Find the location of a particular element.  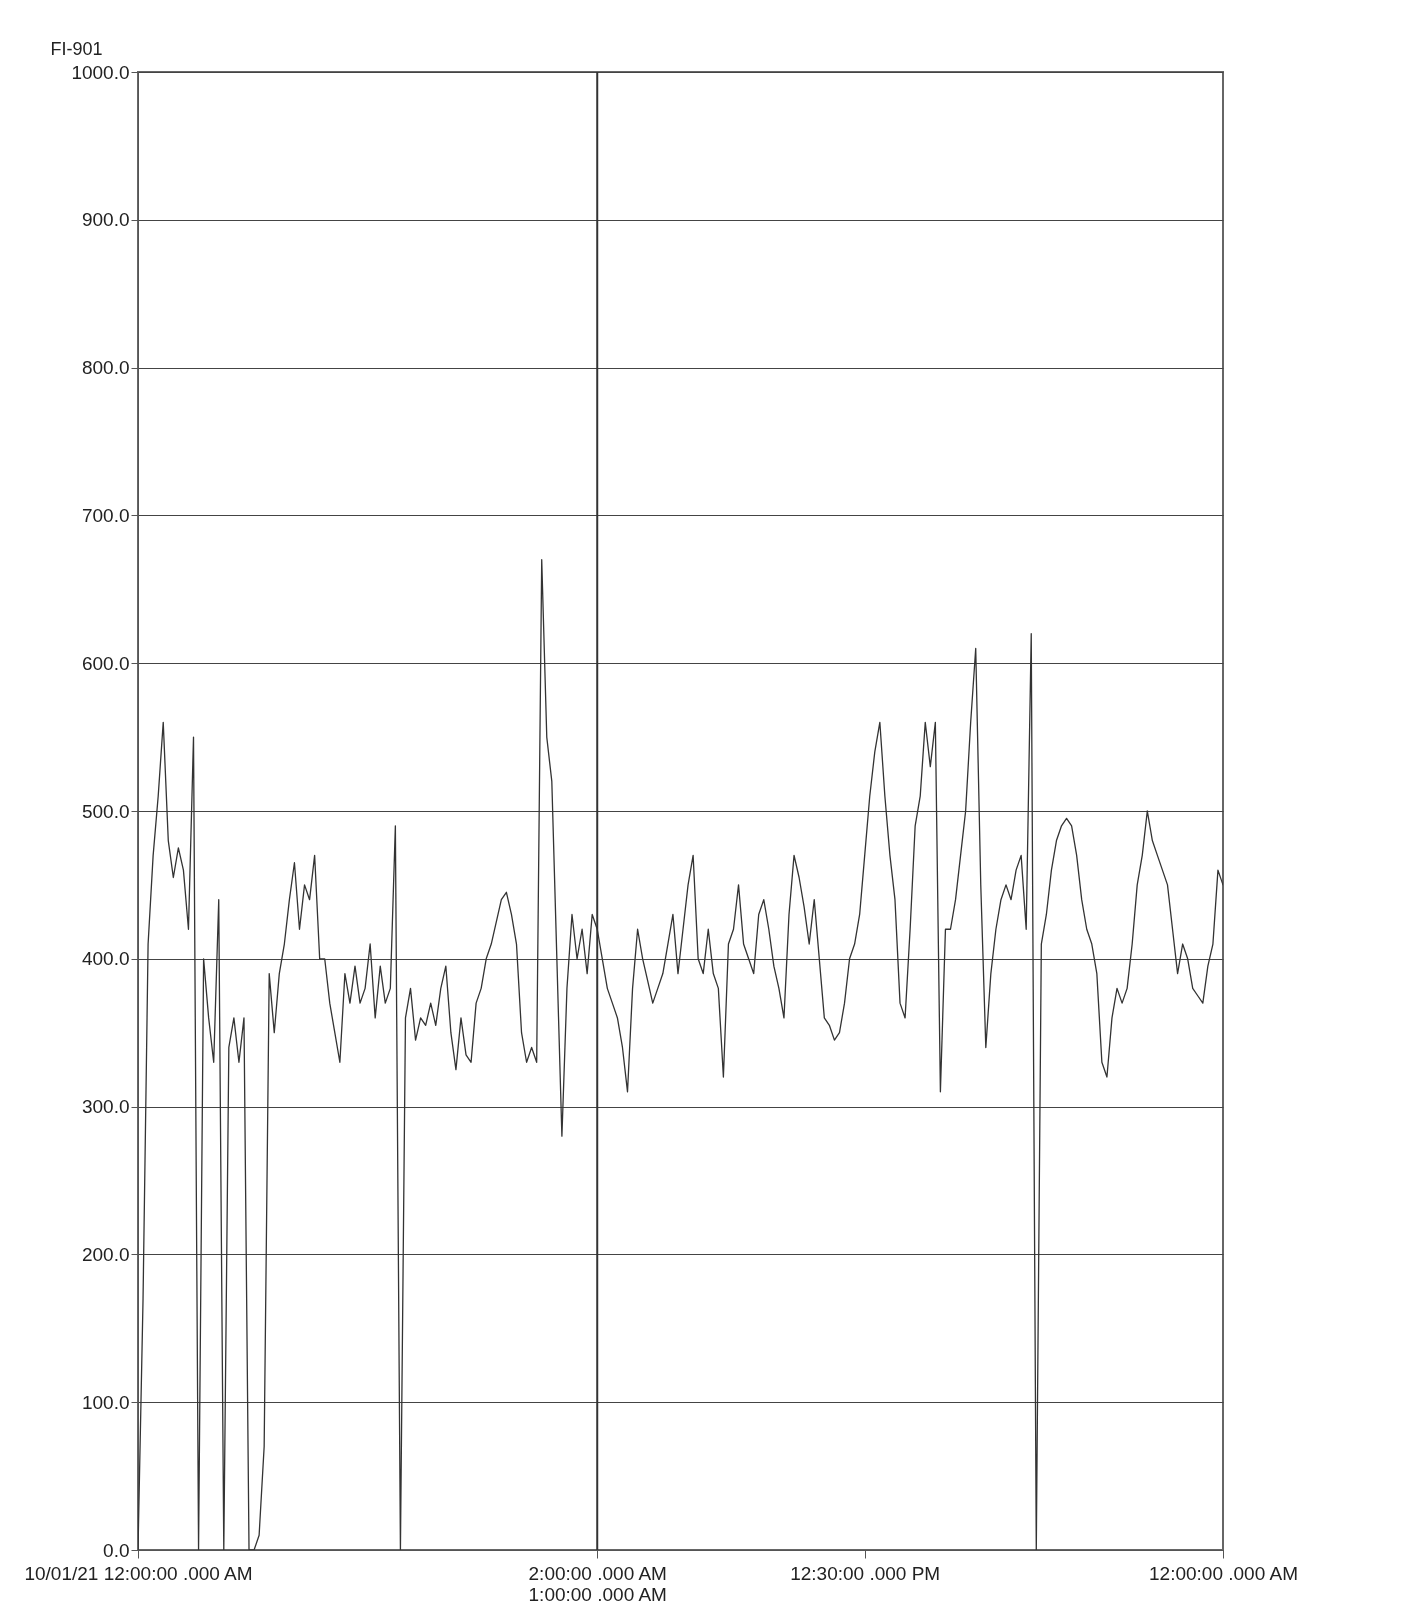

y-tick-label: 900.0 is located at coordinates (105, 220).